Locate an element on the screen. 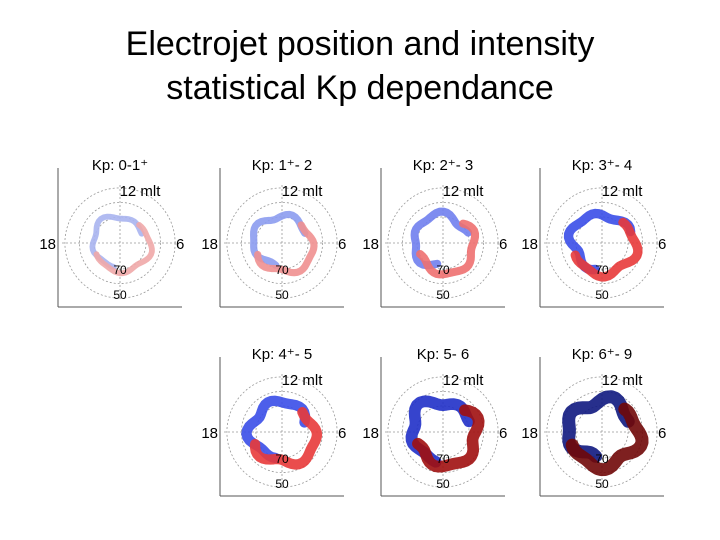  panel-title: Kp: 5- 6 is located at coordinates (443, 354).